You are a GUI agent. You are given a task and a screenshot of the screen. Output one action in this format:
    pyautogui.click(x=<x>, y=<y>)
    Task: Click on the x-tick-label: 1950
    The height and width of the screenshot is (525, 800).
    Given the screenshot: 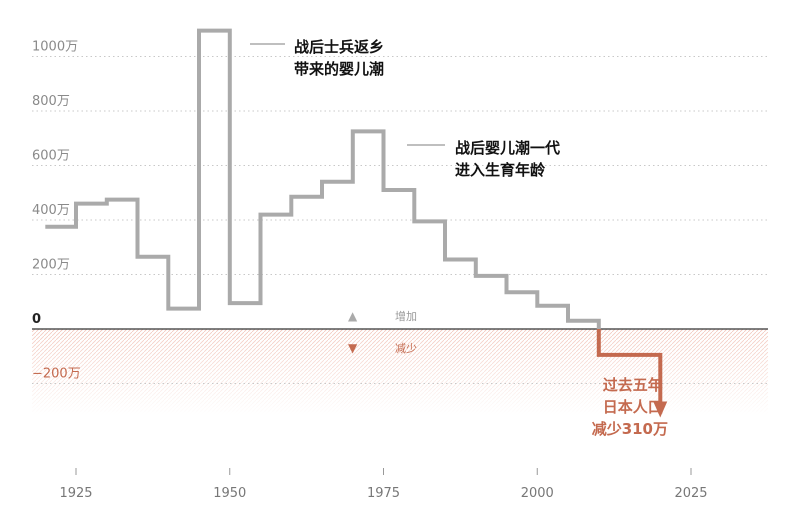 What is the action you would take?
    pyautogui.click(x=229, y=493)
    